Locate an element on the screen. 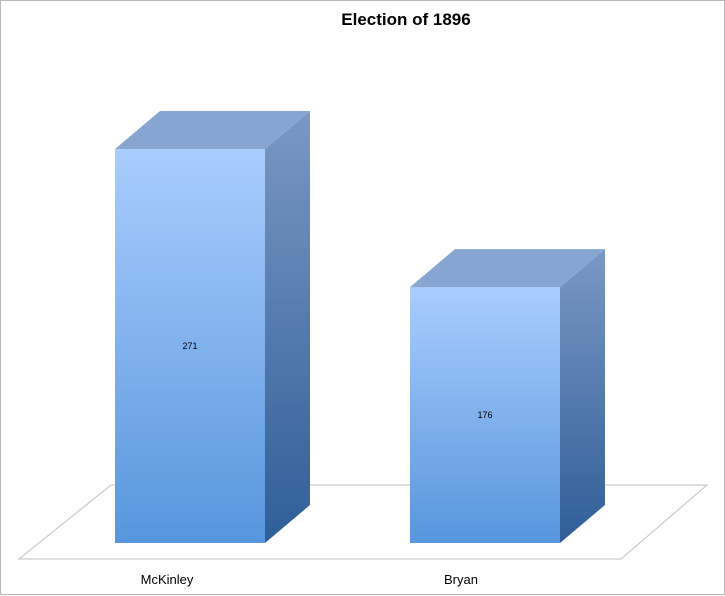 The image size is (725, 596). bar-side-mckinley is located at coordinates (287, 326).